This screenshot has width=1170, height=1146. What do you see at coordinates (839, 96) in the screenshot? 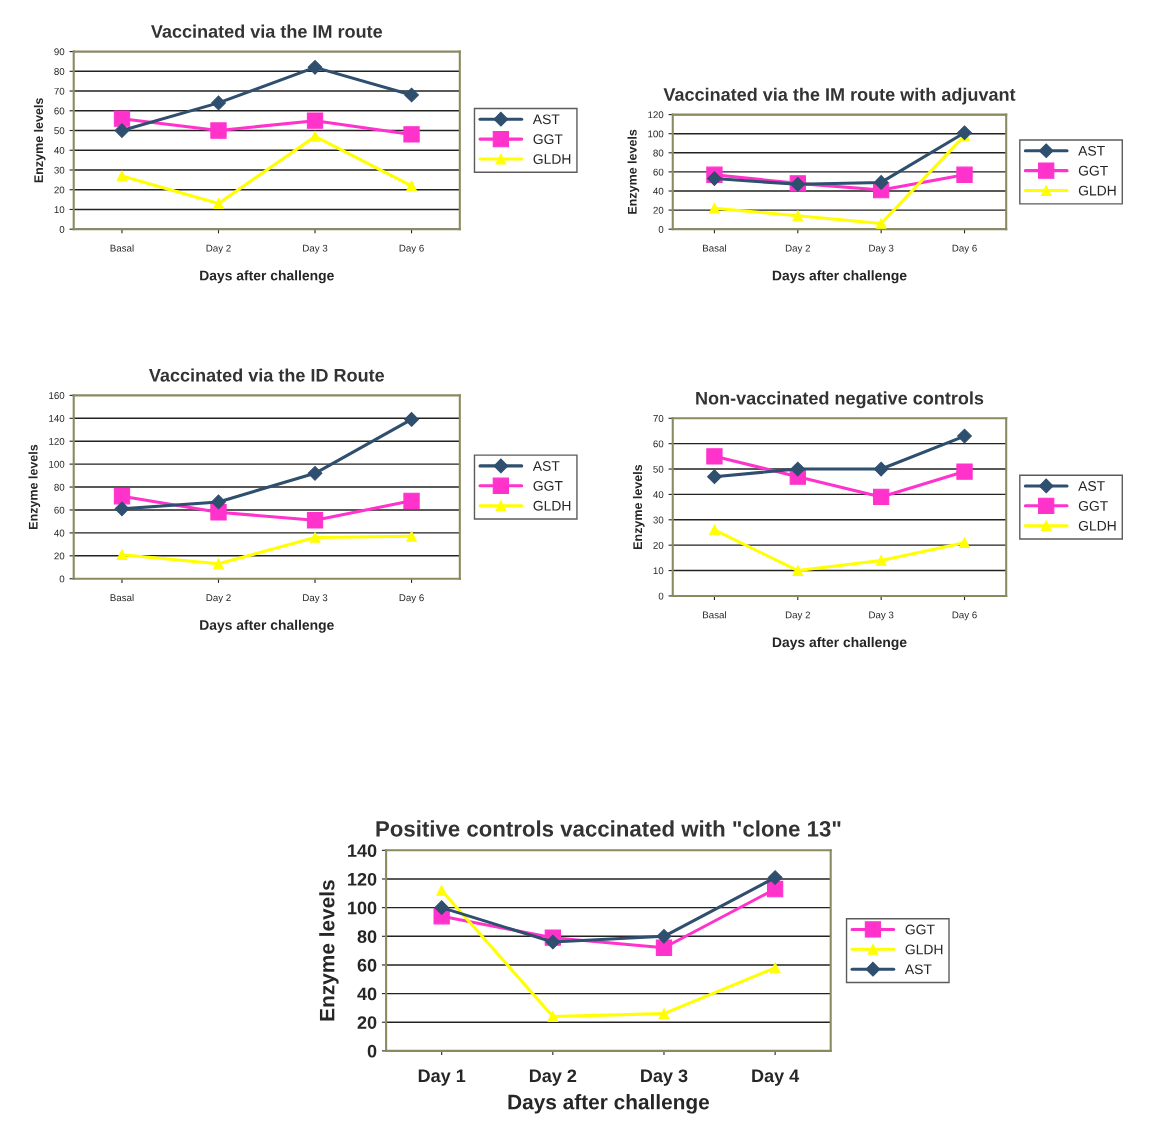
I see `chart-title: Vaccinated via the IM route with adjuvant` at bounding box center [839, 96].